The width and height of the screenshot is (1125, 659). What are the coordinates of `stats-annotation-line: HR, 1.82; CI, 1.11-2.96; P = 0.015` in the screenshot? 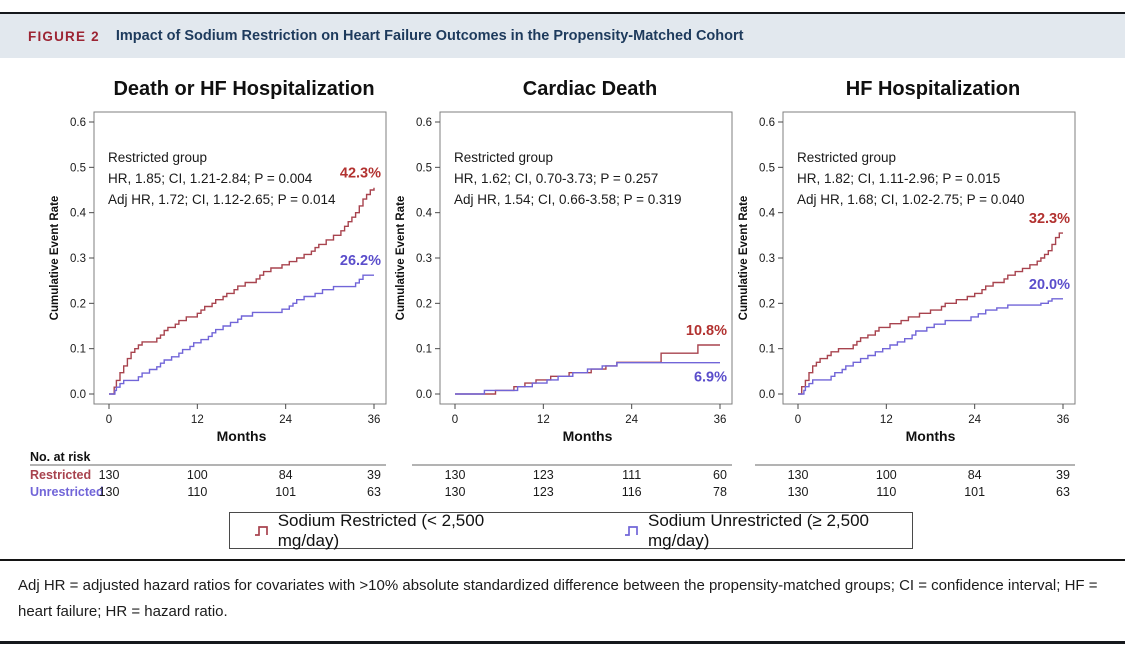 It's located at (898, 178).